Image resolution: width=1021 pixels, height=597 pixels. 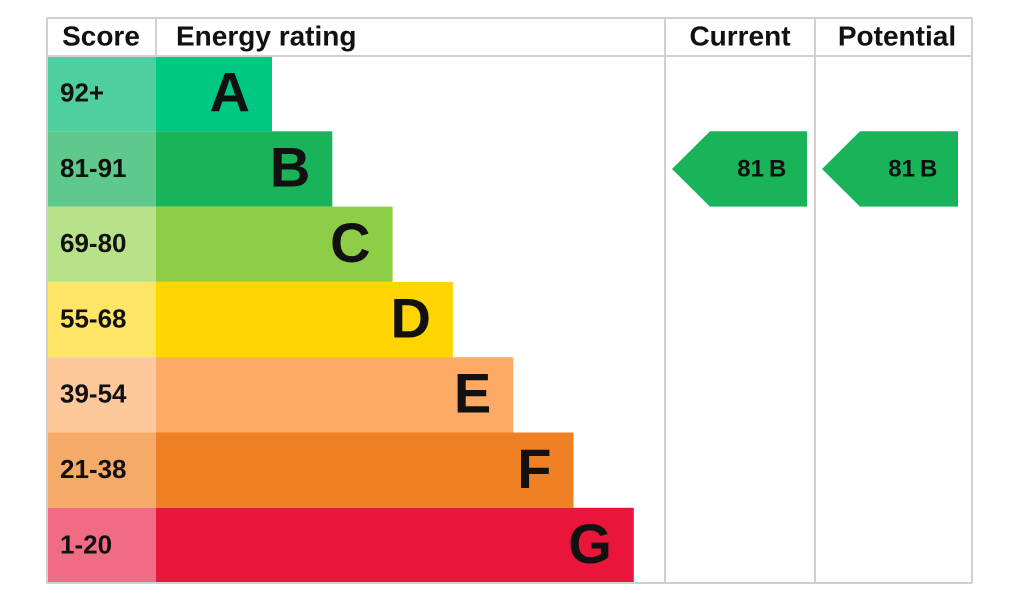 I want to click on score-label: 69-80, so click(x=93, y=243).